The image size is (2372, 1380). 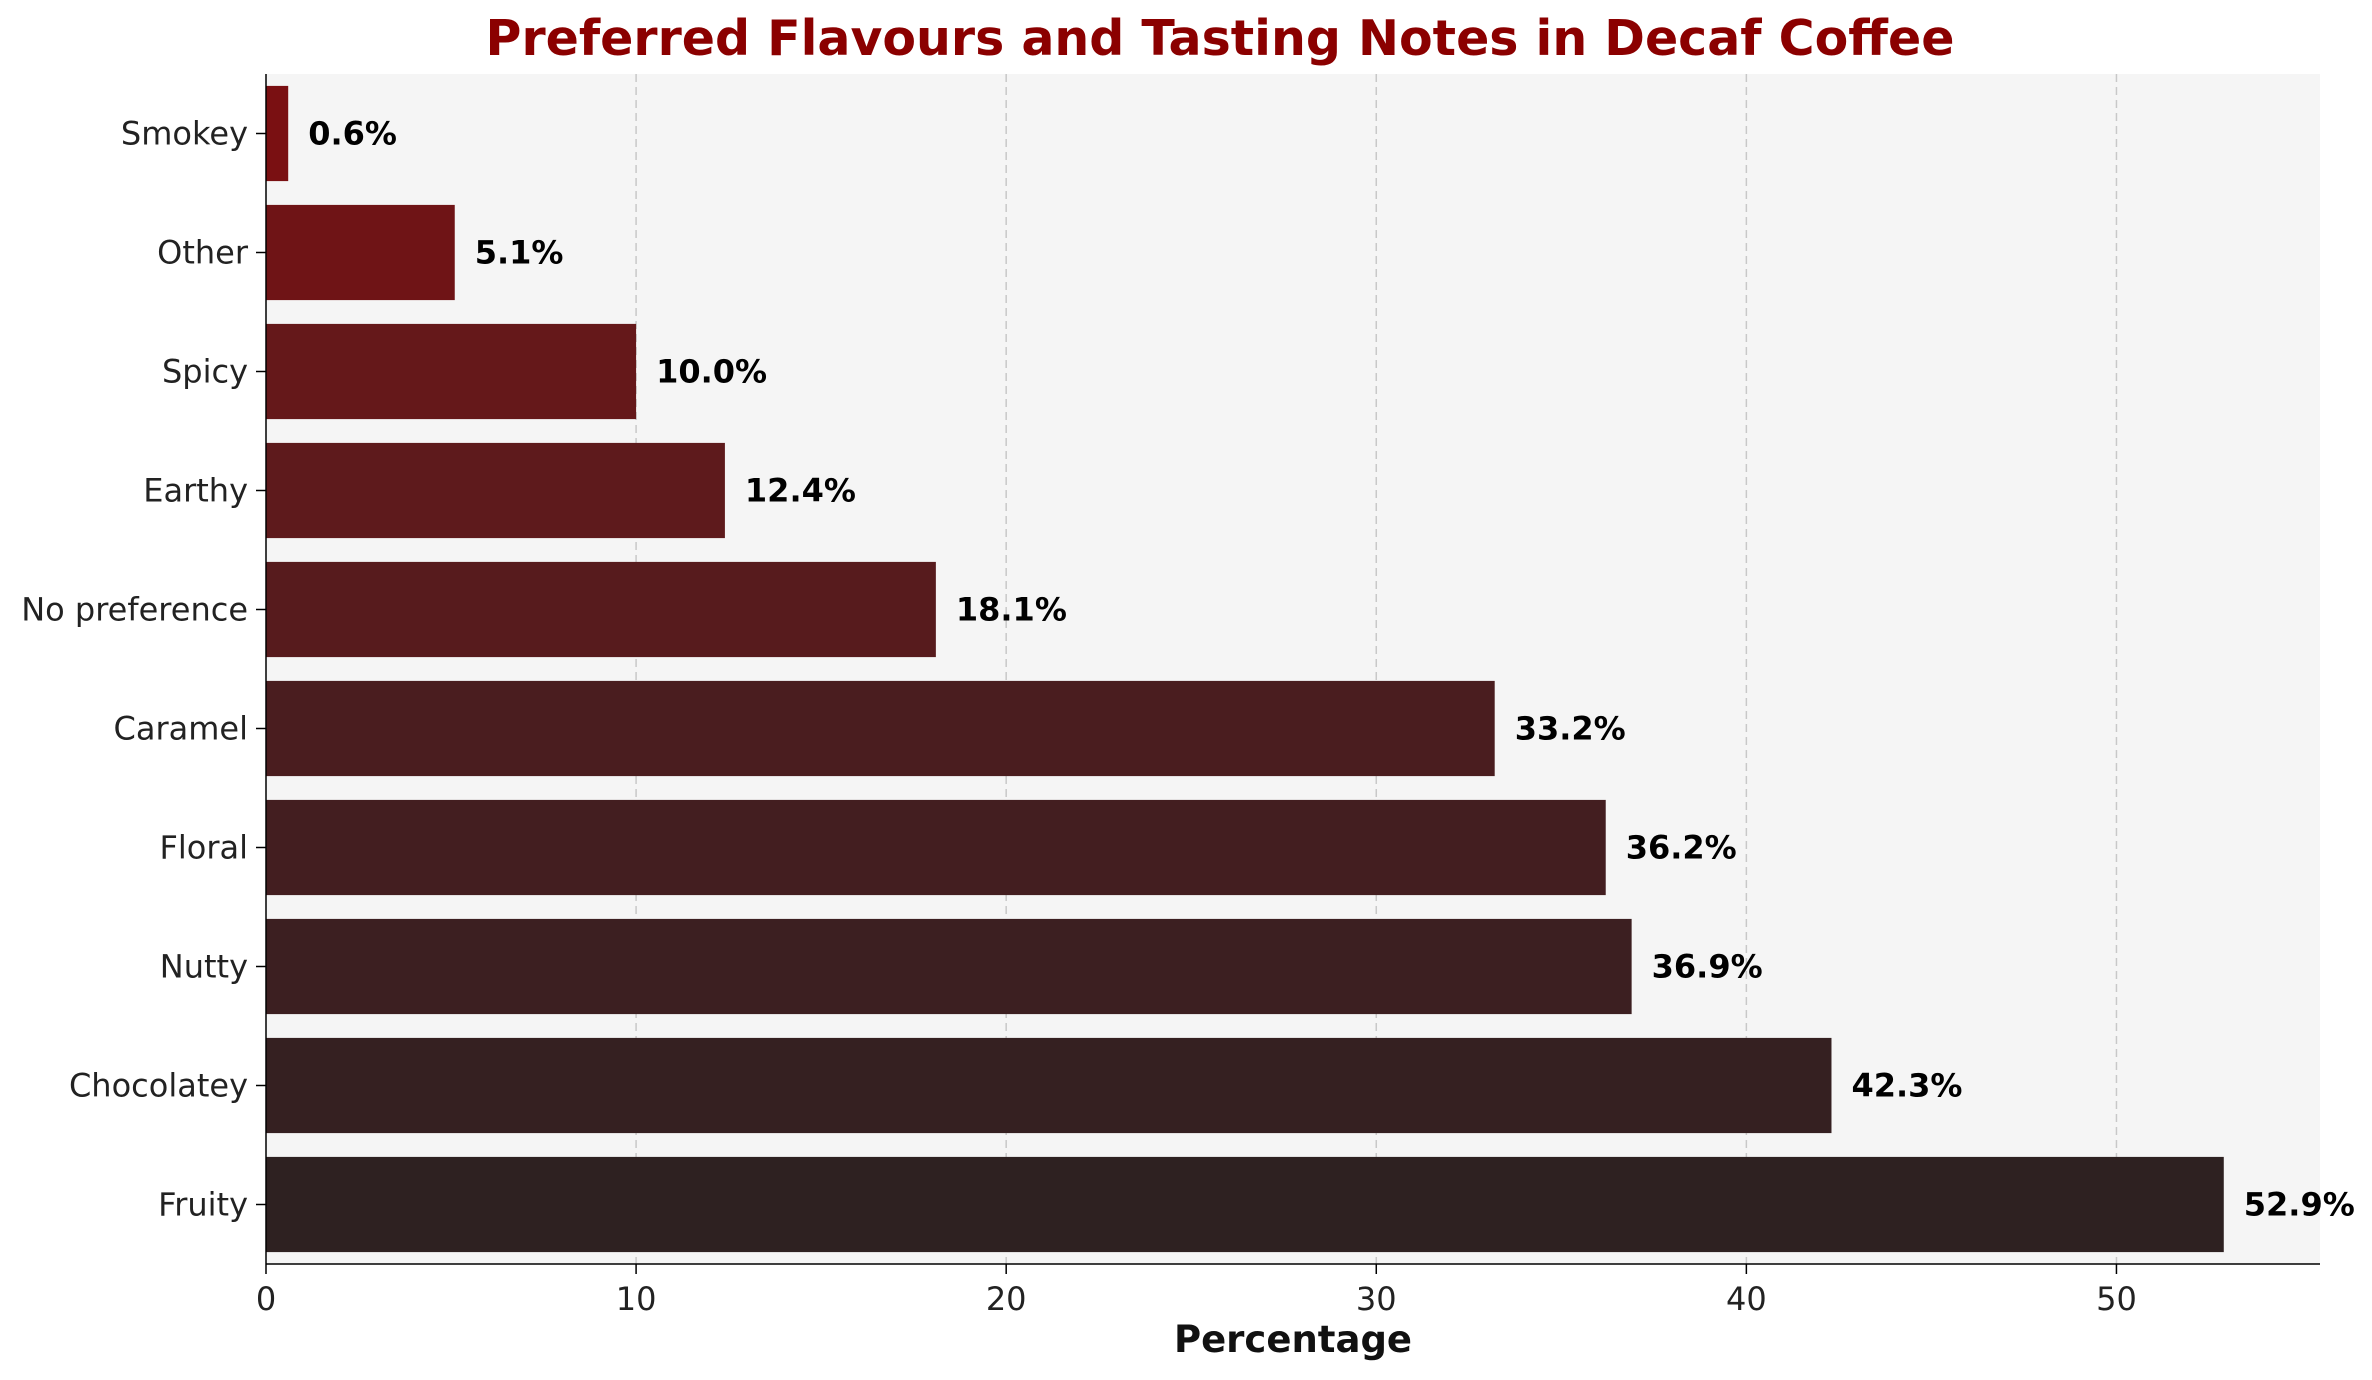 I want to click on y-tick-label: Nutty, so click(x=204, y=967).